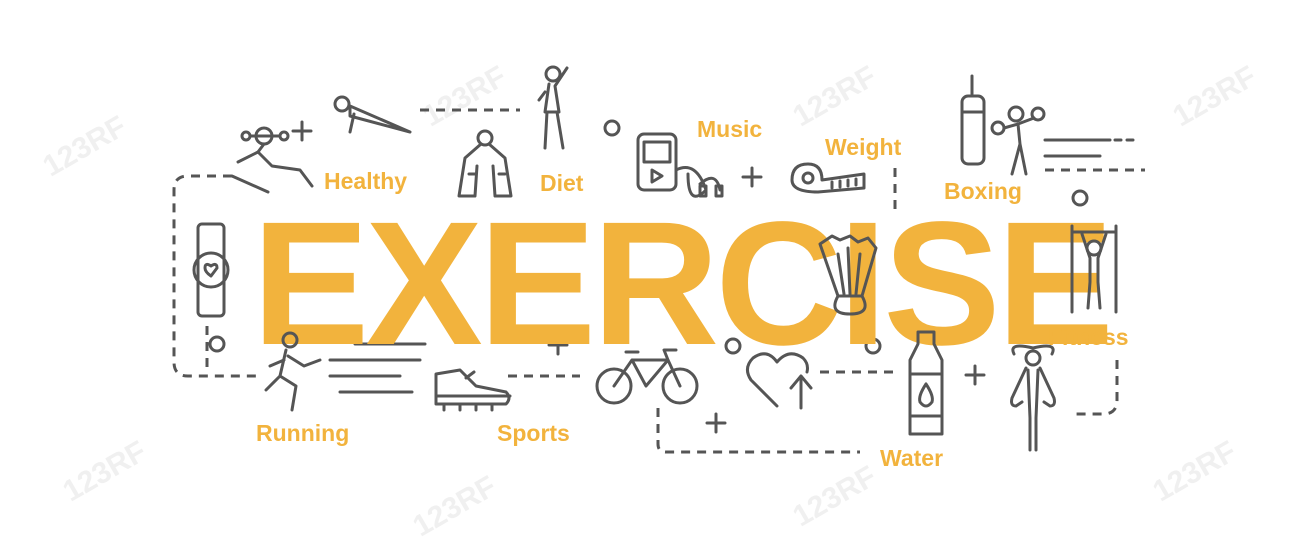  Describe the element at coordinates (683, 170) in the screenshot. I see `music-player-icon` at that location.